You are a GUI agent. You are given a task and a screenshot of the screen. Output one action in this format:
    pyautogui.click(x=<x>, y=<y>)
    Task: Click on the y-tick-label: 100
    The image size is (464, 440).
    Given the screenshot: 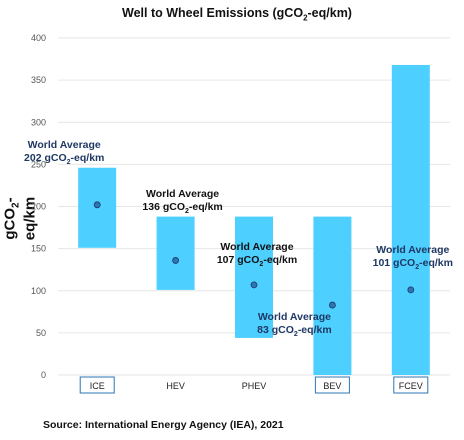 What is the action you would take?
    pyautogui.click(x=38, y=291)
    